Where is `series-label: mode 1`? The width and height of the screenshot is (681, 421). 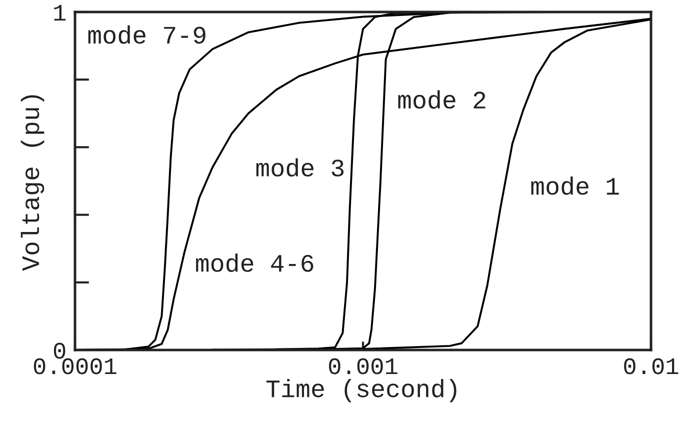
series-label: mode 1 is located at coordinates (575, 185).